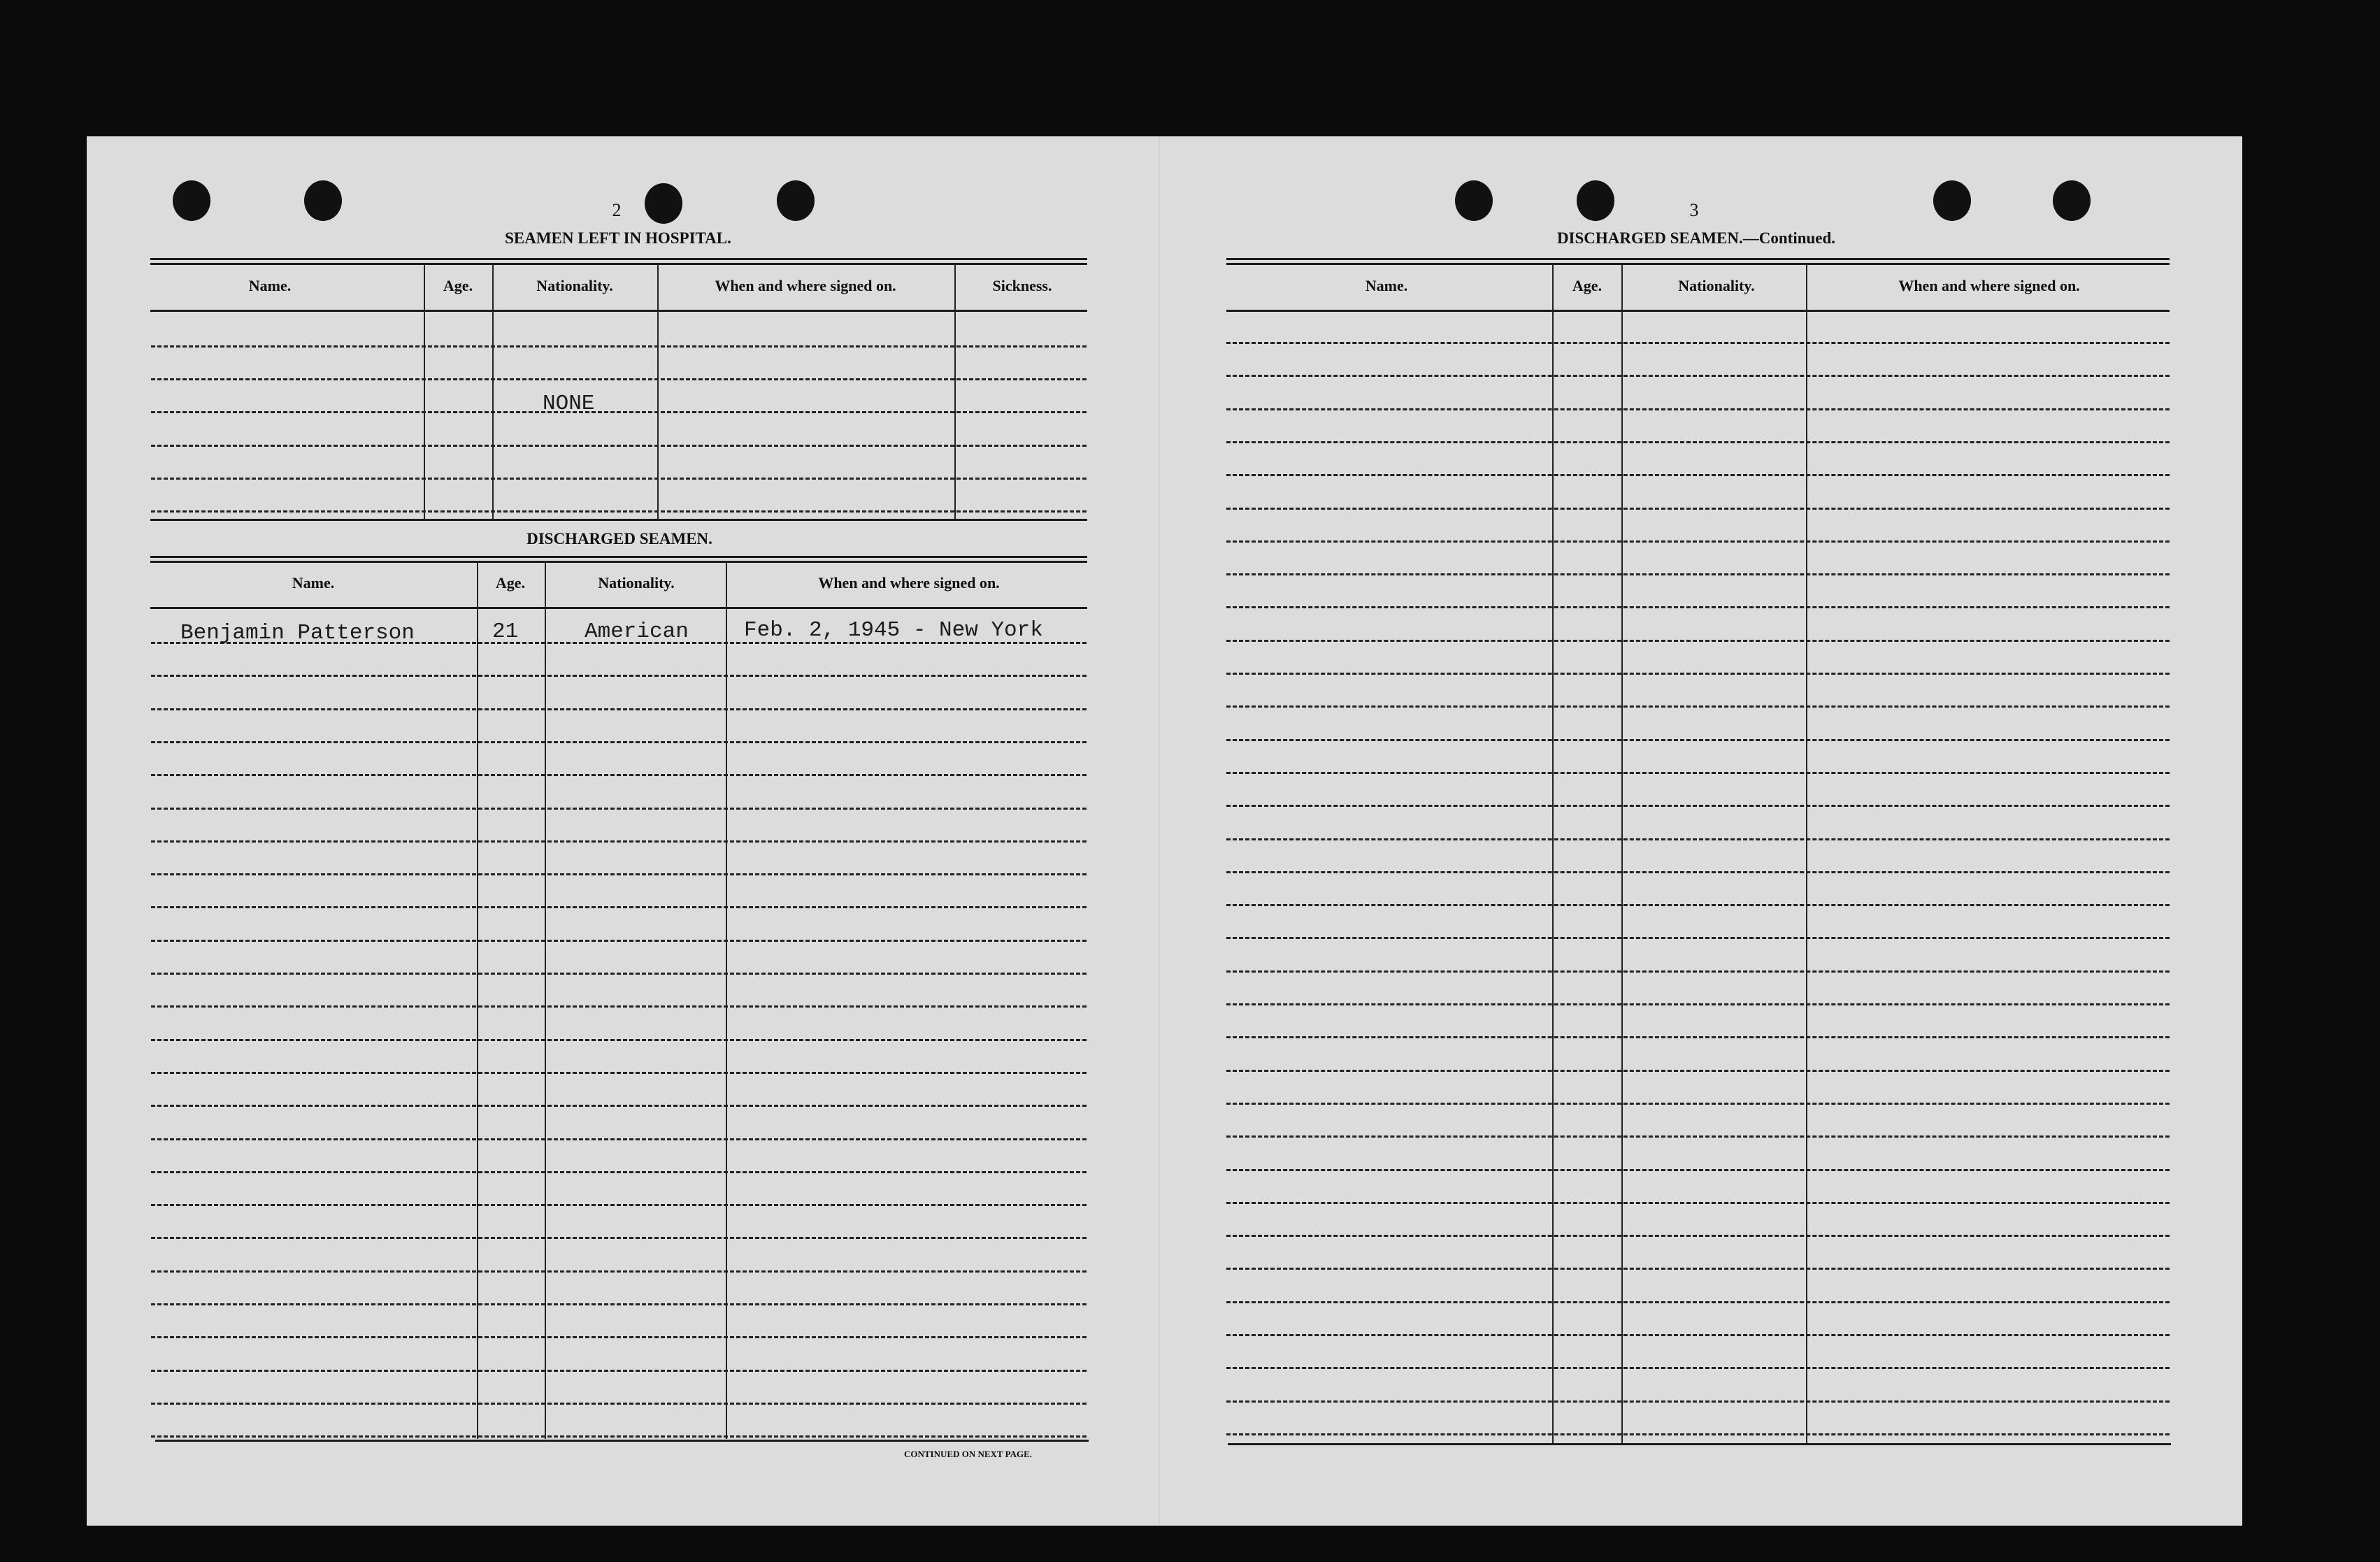 This screenshot has width=2380, height=1562. What do you see at coordinates (574, 285) in the screenshot?
I see `hospital-col-nationality: Nationality.` at bounding box center [574, 285].